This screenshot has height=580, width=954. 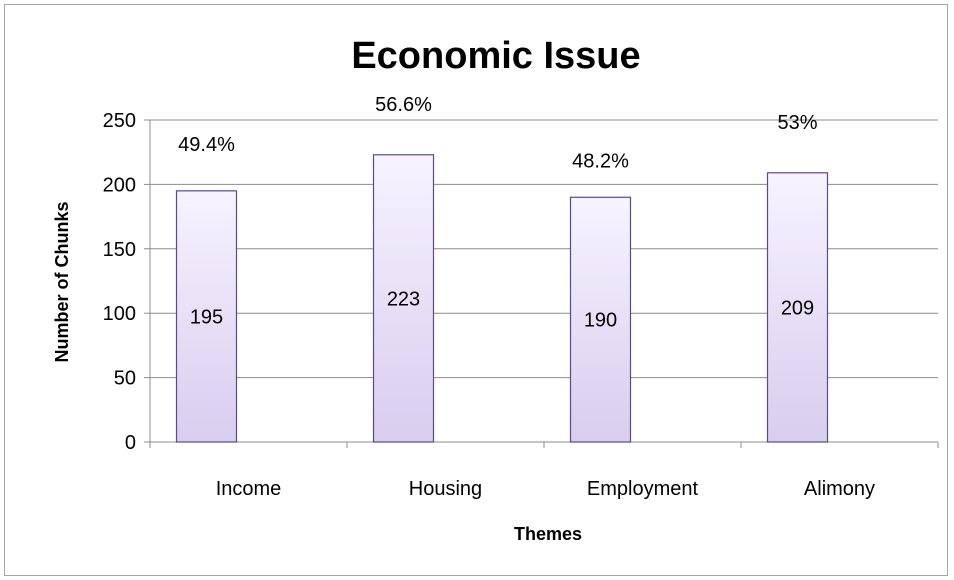 What do you see at coordinates (119, 121) in the screenshot?
I see `y-tick-label: 250` at bounding box center [119, 121].